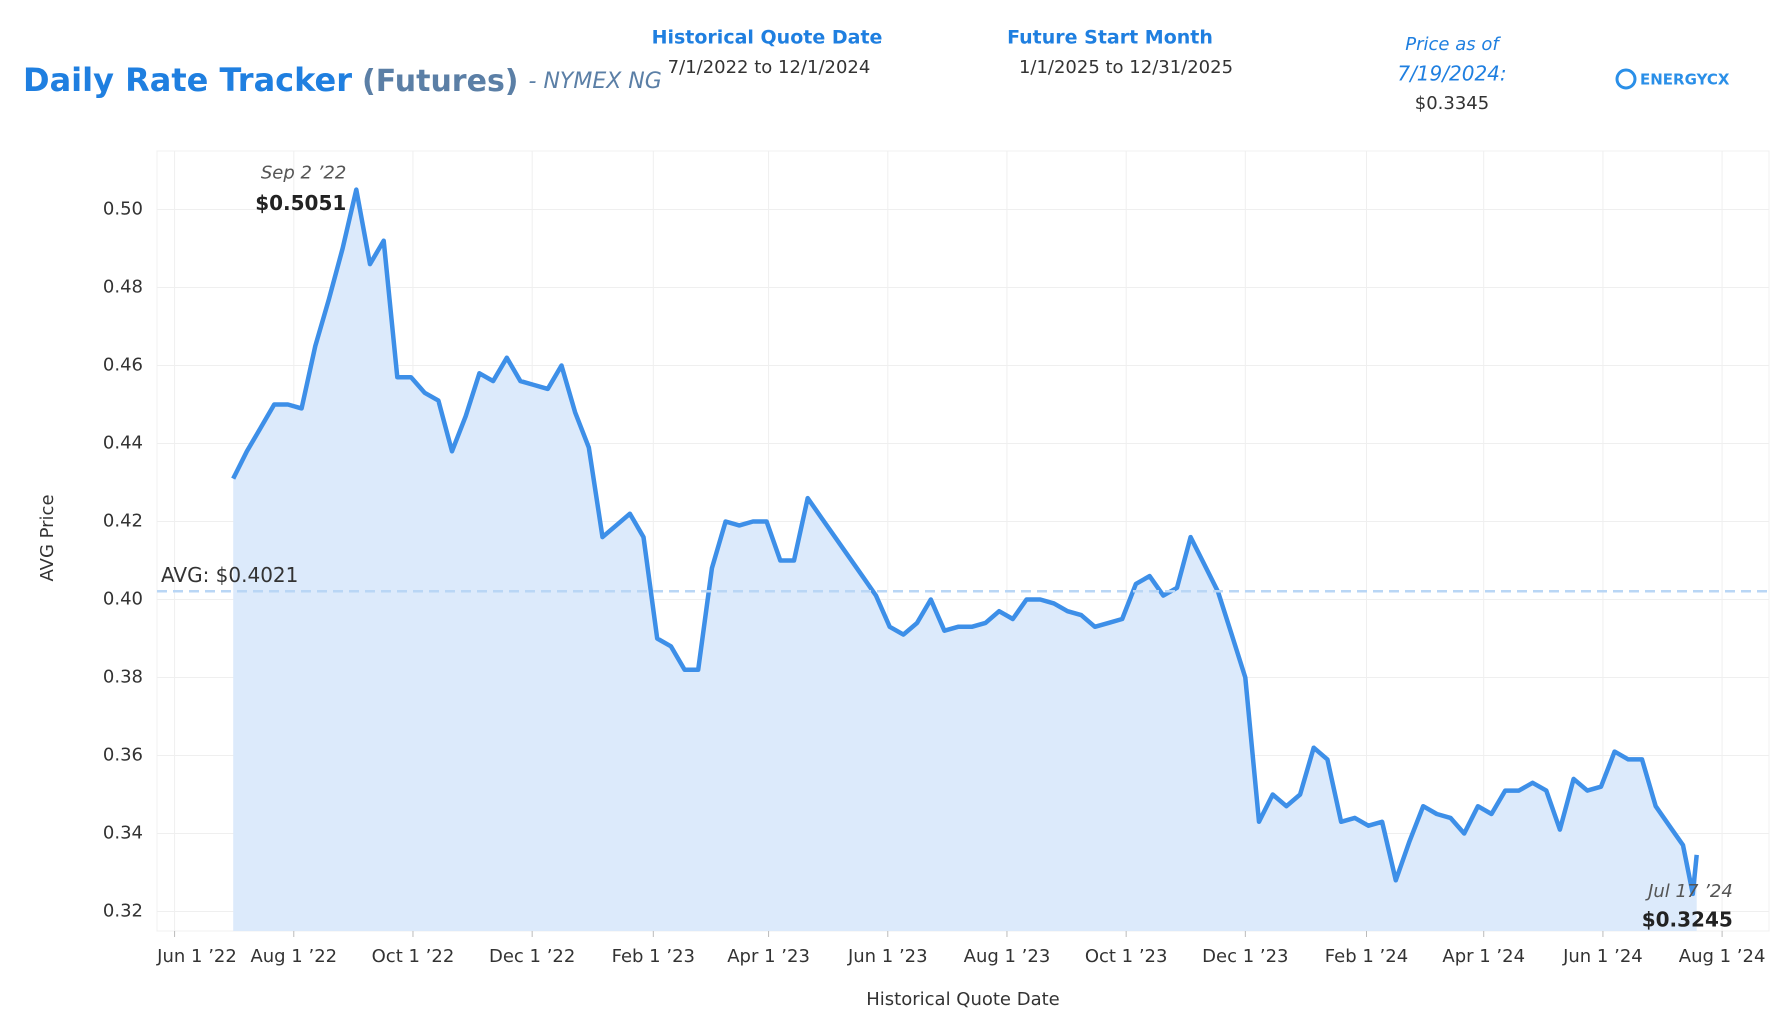 The width and height of the screenshot is (1786, 1029). Describe the element at coordinates (1245, 956) in the screenshot. I see `x-tick-label: Dec 1 ’23` at that location.